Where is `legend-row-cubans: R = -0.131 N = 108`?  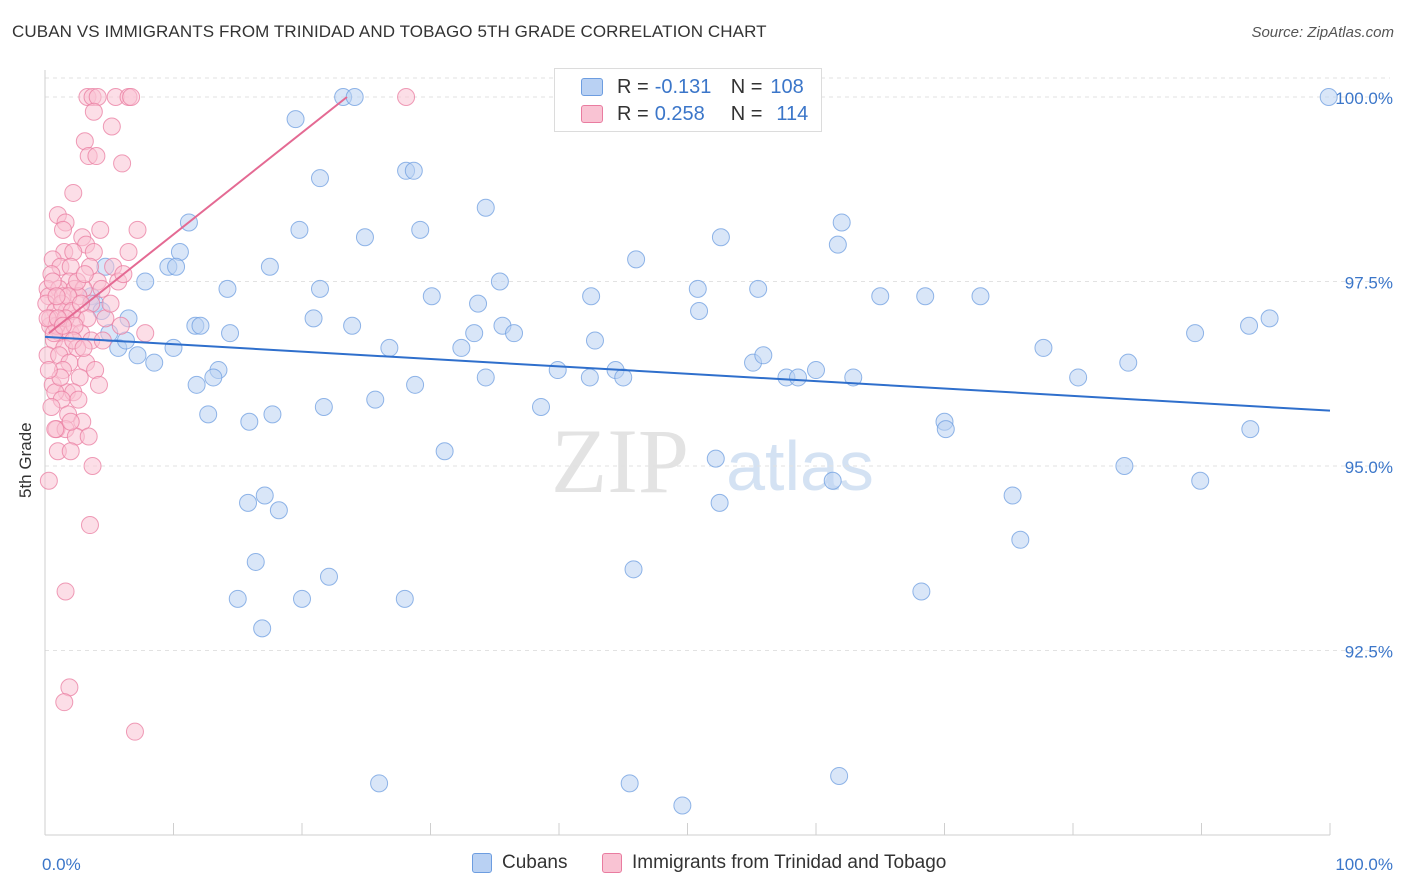 legend-row-cubans: R = -0.131 N = 108 is located at coordinates (679, 87).